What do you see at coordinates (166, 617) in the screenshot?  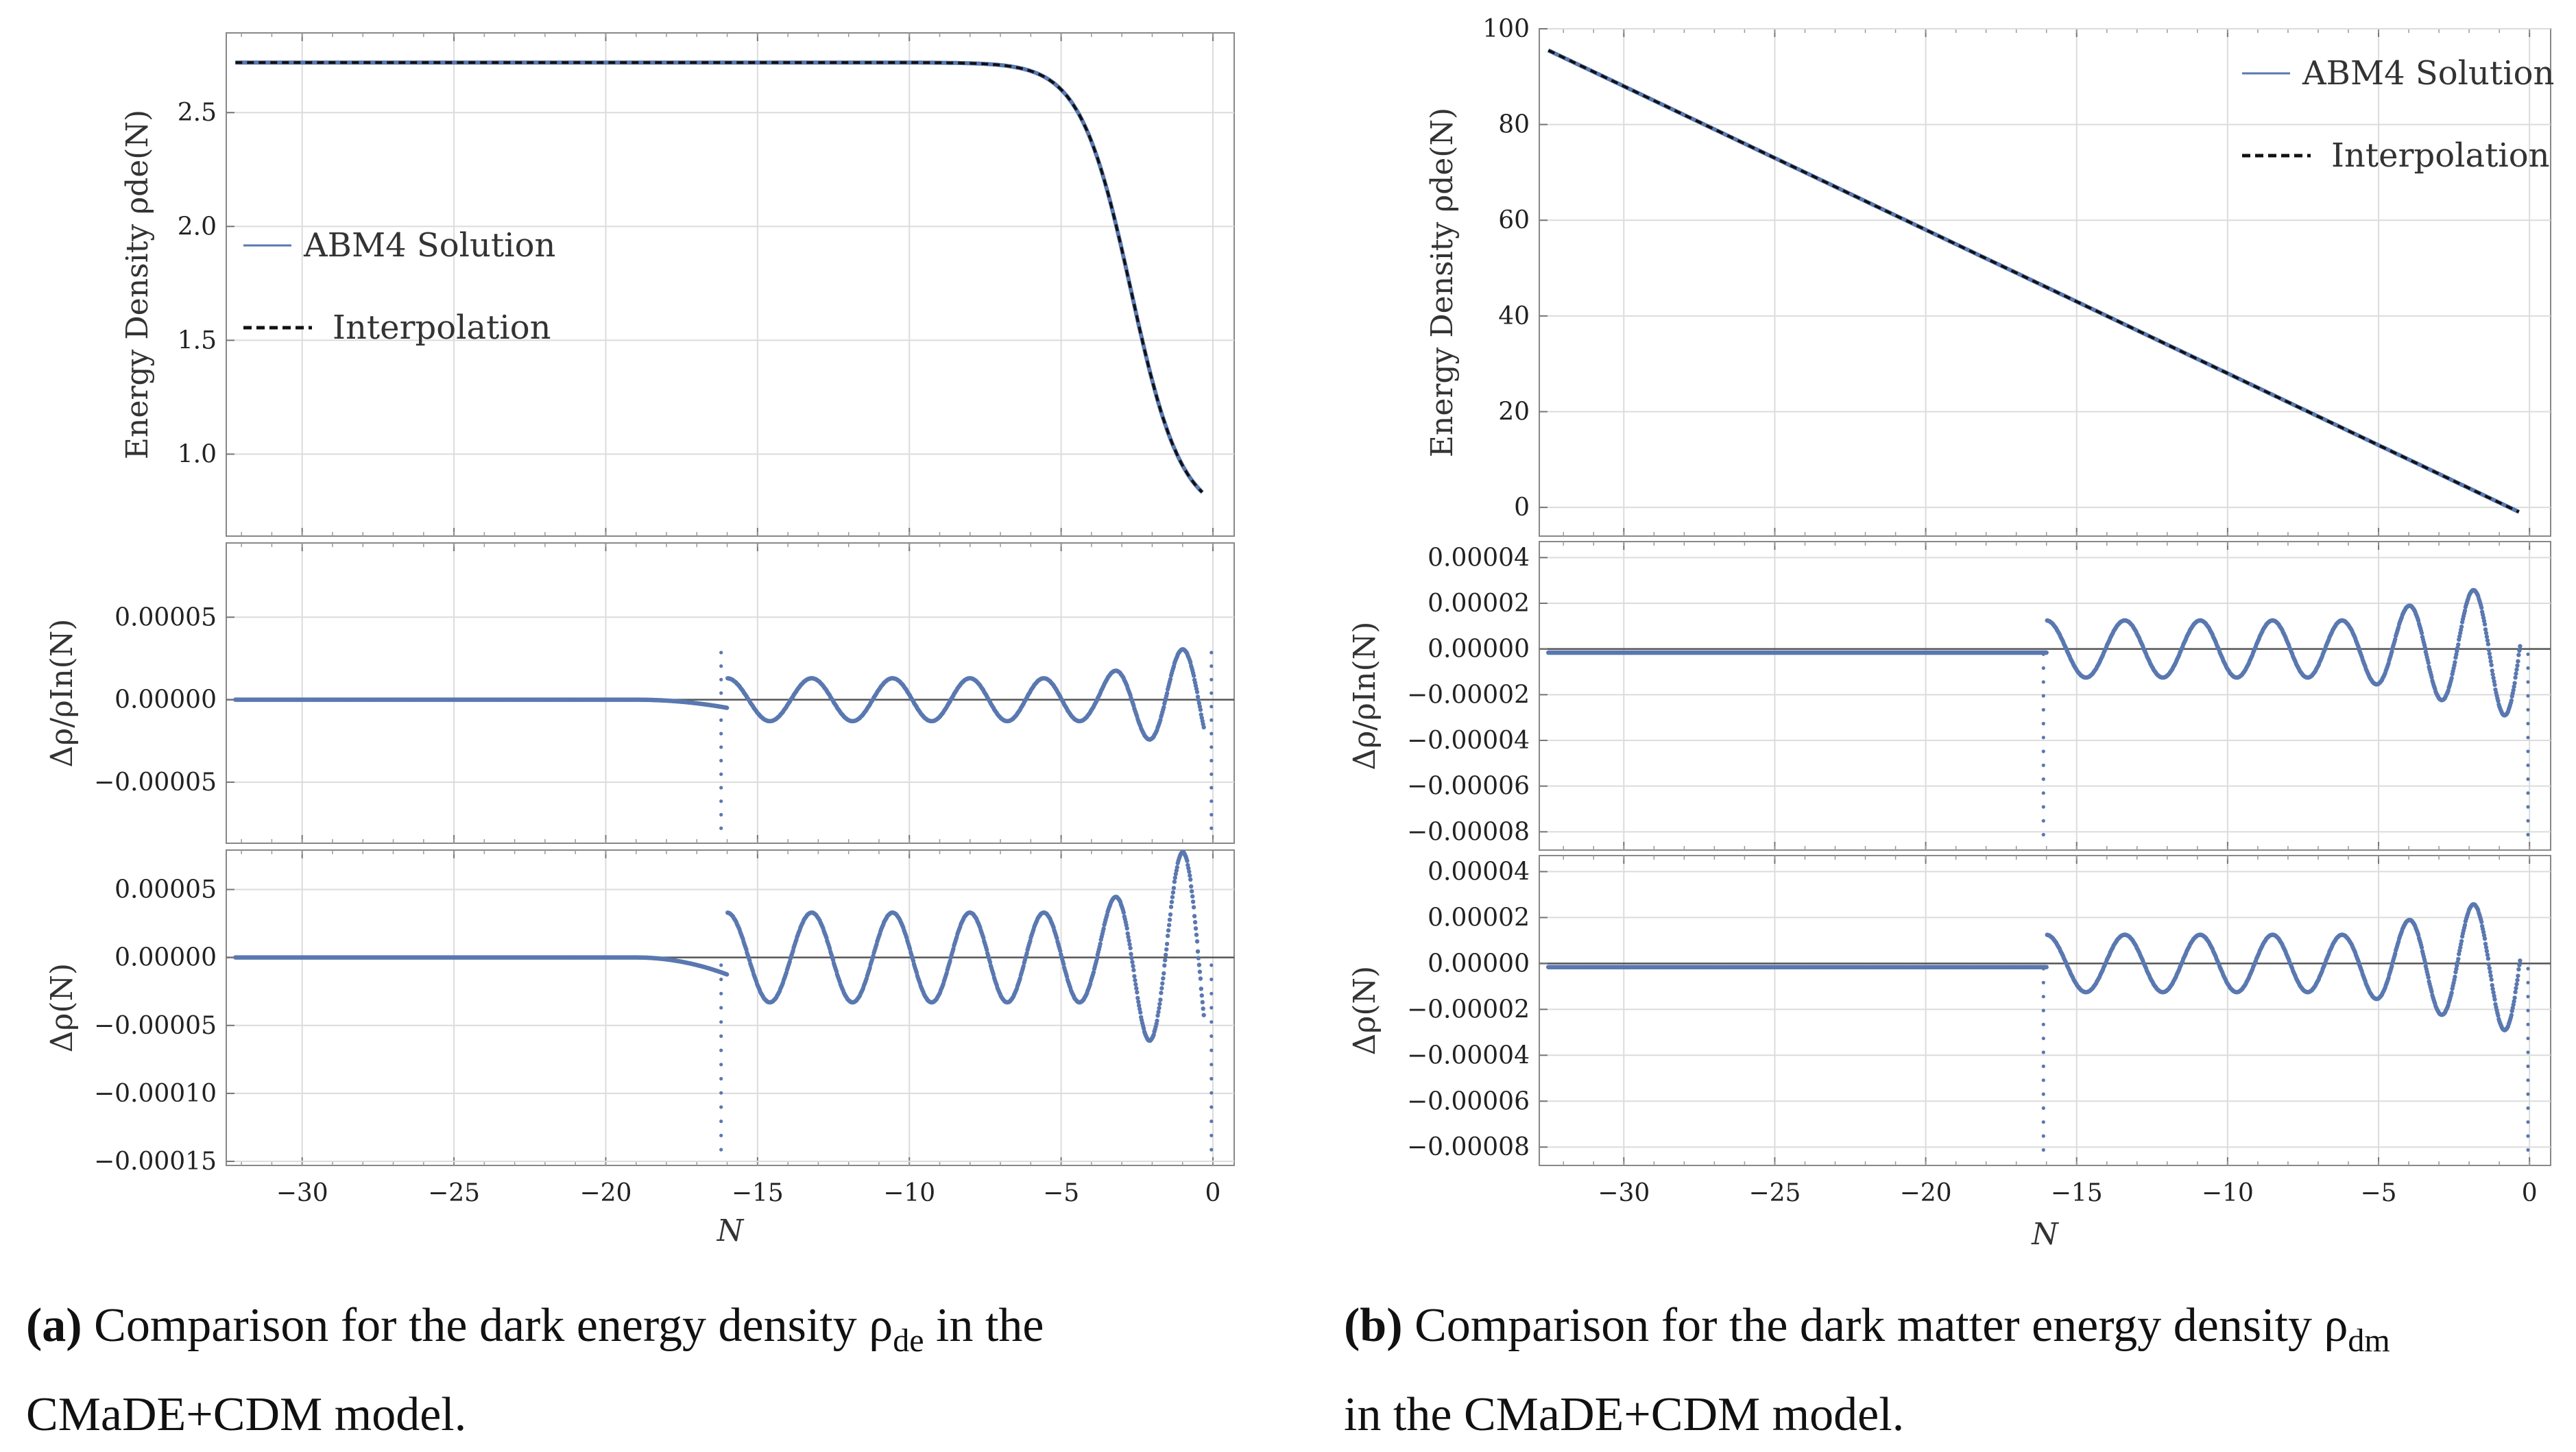 I see `y-tick-label: 0.00005` at bounding box center [166, 617].